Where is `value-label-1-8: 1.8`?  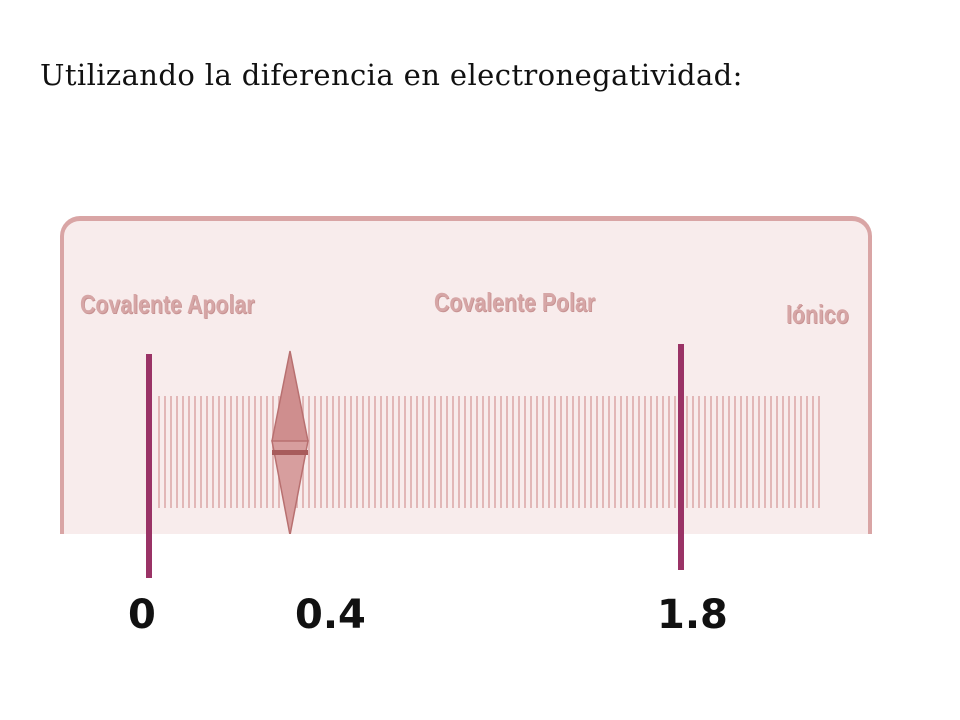 value-label-1-8: 1.8 is located at coordinates (692, 615).